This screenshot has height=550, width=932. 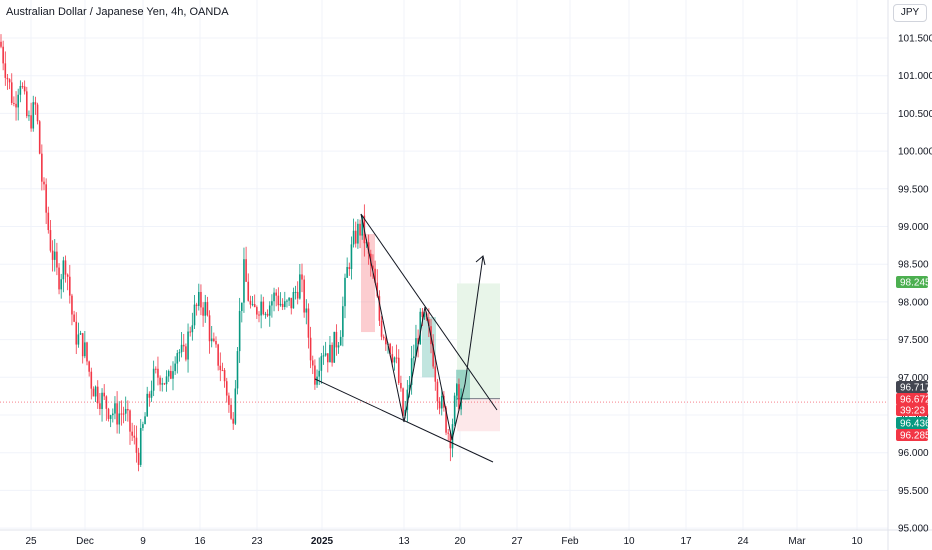 I want to click on trendline-drawings, so click(x=406, y=338).